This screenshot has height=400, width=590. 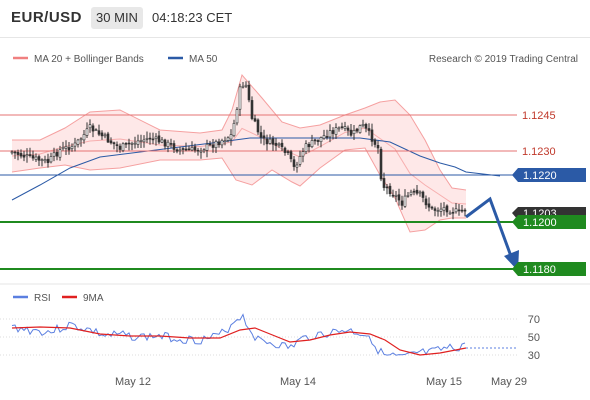 What do you see at coordinates (203, 59) in the screenshot?
I see `ma50-legend-label: MA 50` at bounding box center [203, 59].